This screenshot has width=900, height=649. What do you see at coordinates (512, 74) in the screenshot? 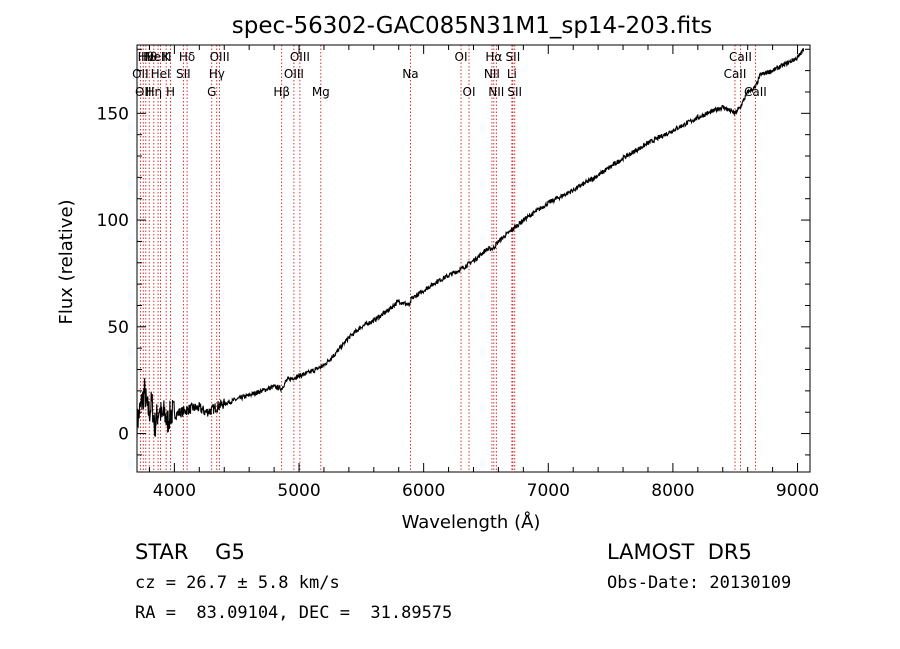
I see `line-label: Li` at bounding box center [512, 74].